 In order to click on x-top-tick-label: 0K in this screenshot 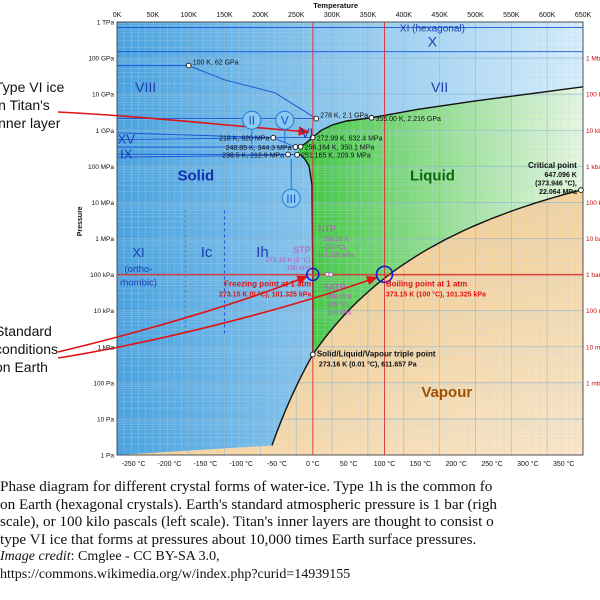, I will do `click(117, 15)`.